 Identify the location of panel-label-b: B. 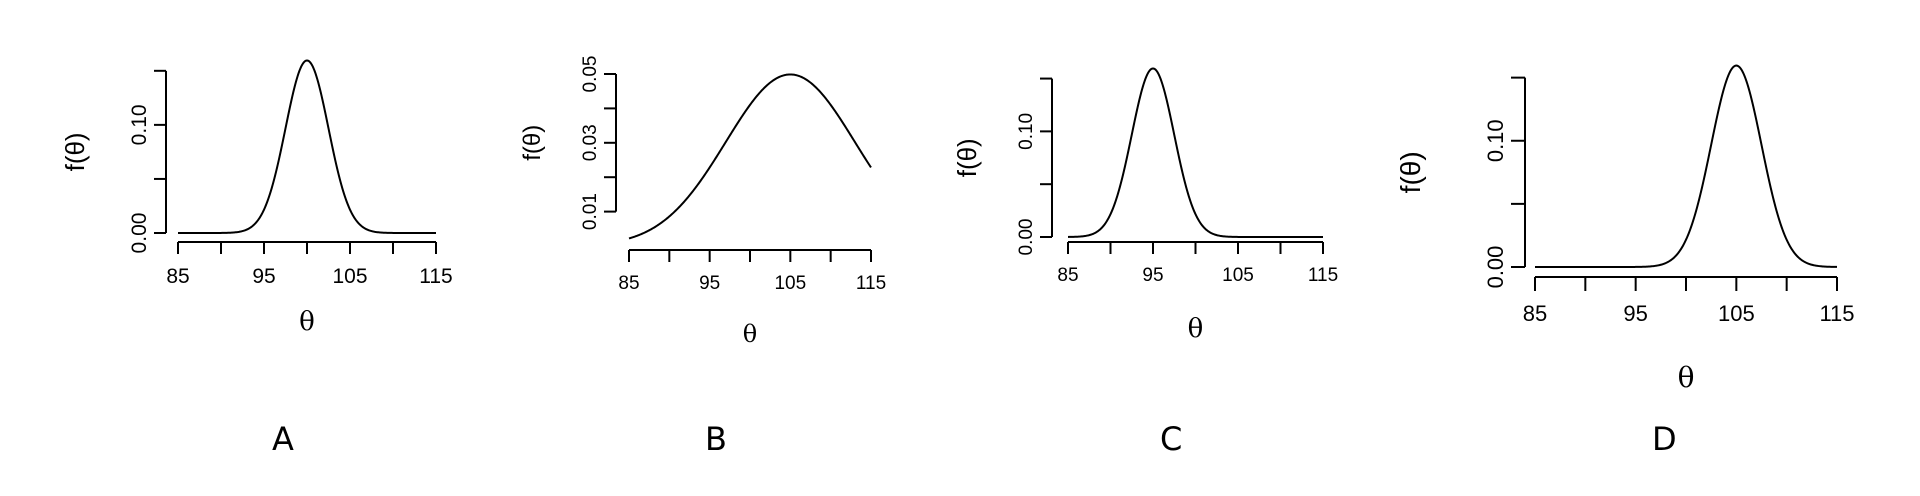
(716, 439).